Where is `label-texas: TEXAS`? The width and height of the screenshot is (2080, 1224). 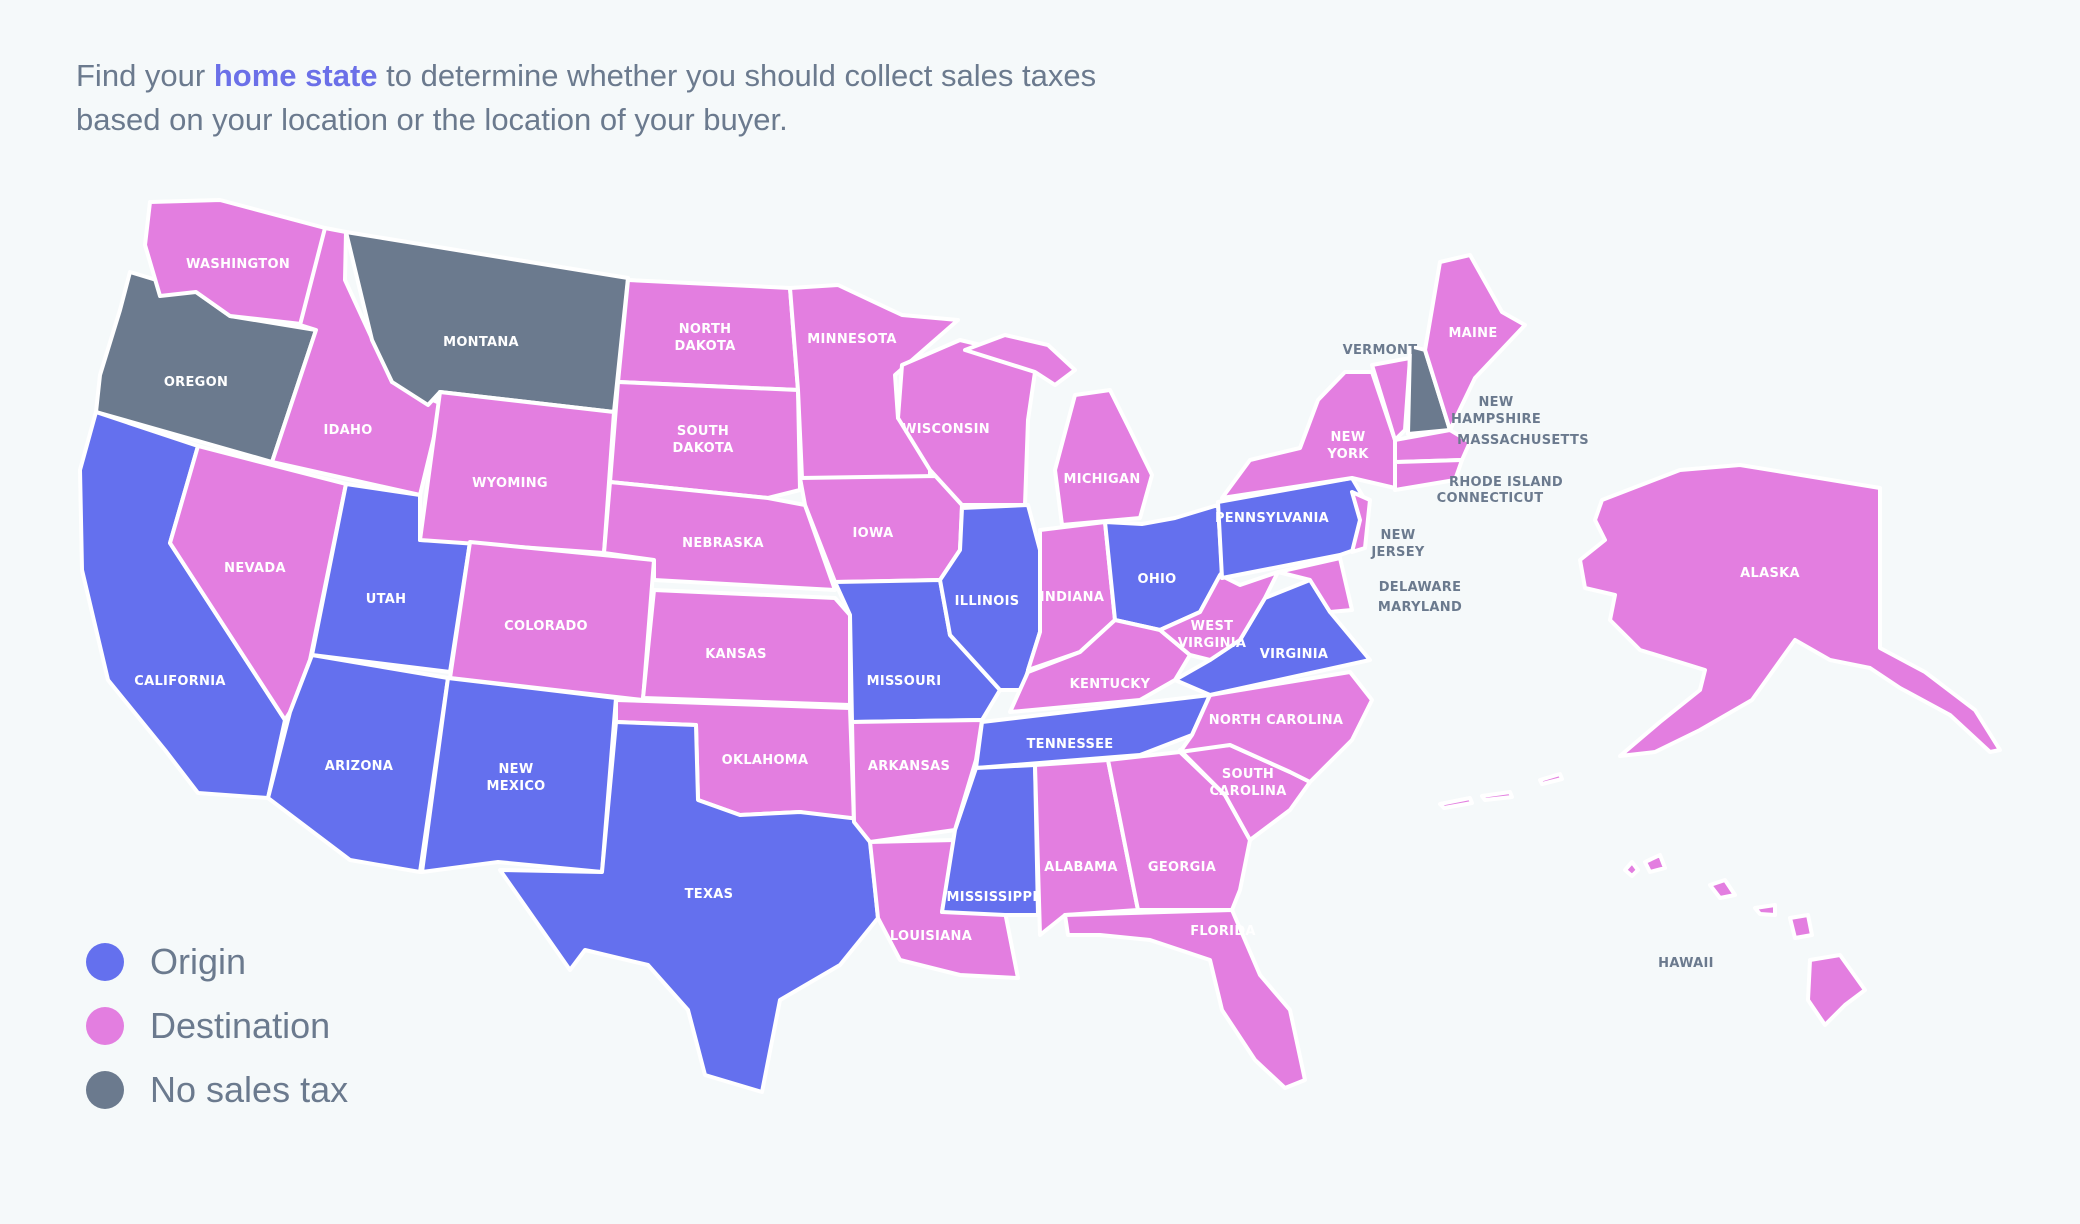
label-texas: TEXAS is located at coordinates (709, 894).